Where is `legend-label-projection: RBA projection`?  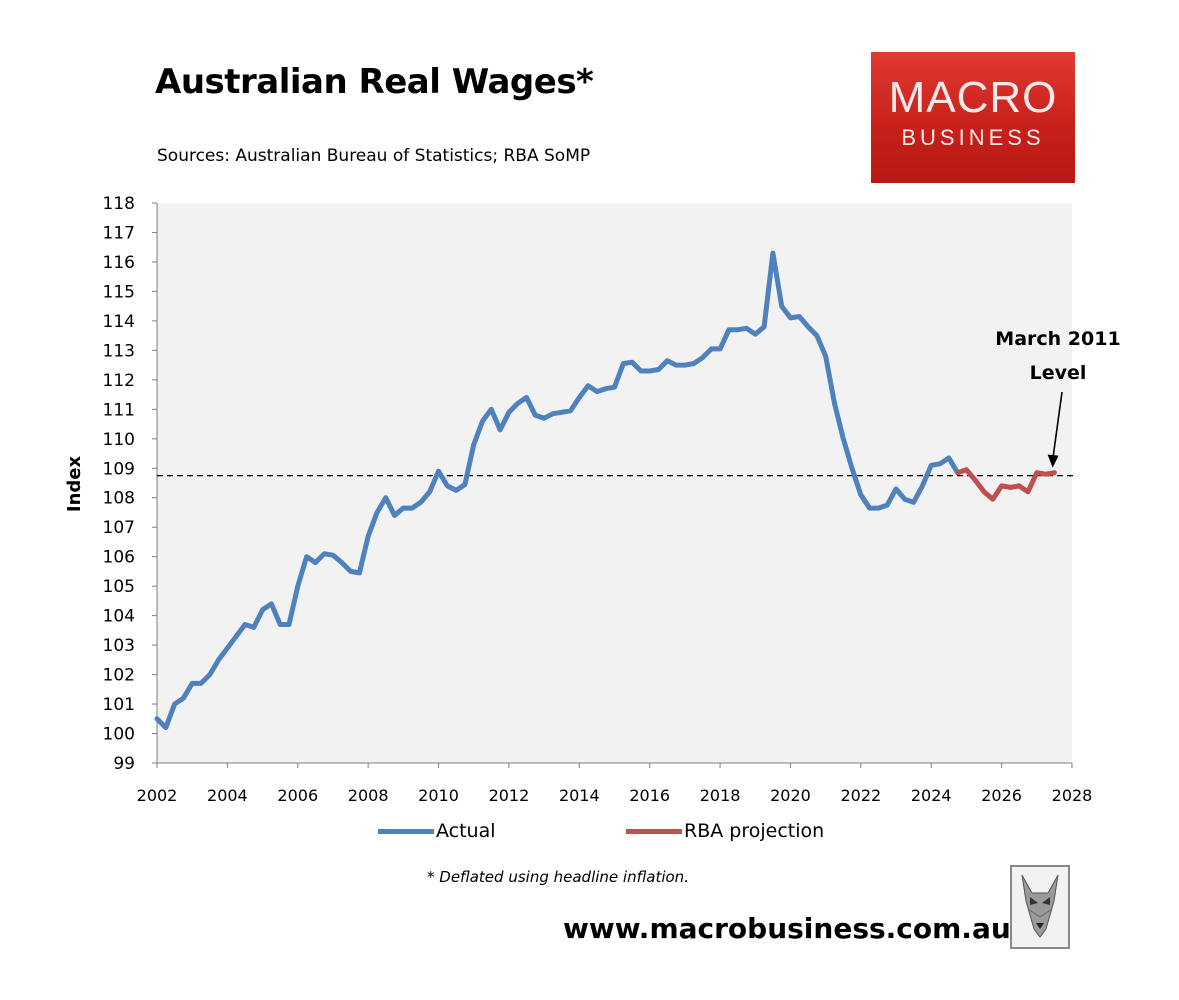 legend-label-projection: RBA projection is located at coordinates (754, 831).